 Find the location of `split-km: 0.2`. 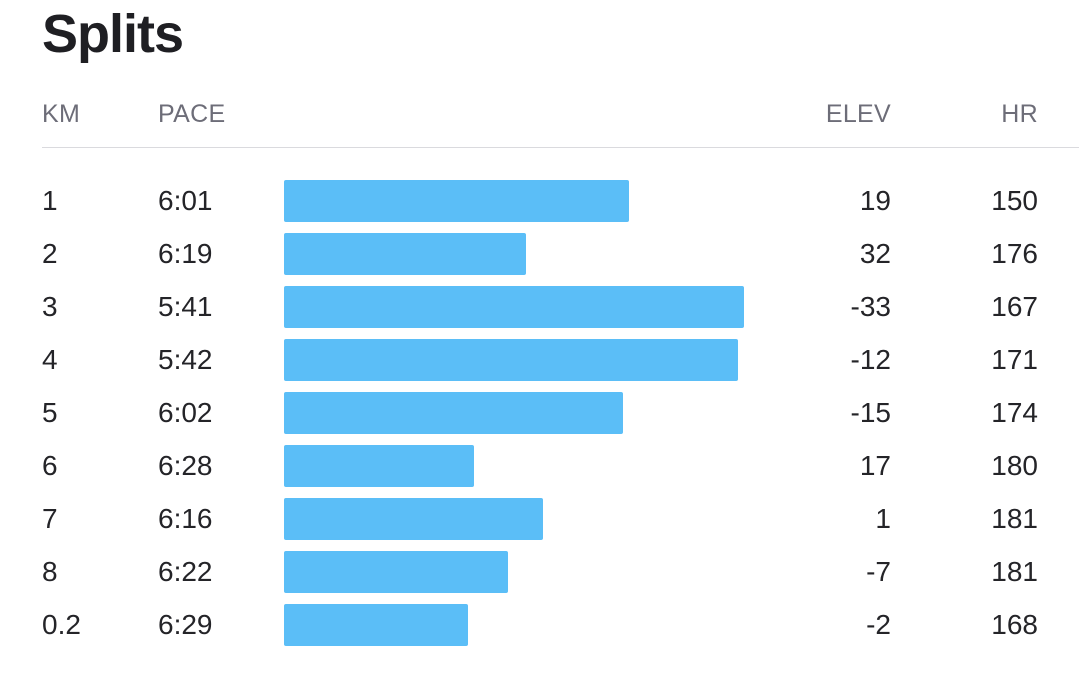

split-km: 0.2 is located at coordinates (61, 624).